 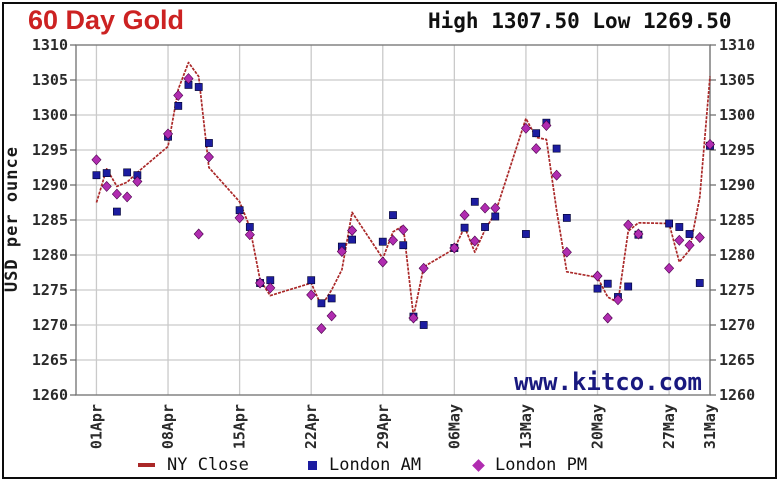 I want to click on y-tick-label-right: 1305, so click(x=737, y=80).